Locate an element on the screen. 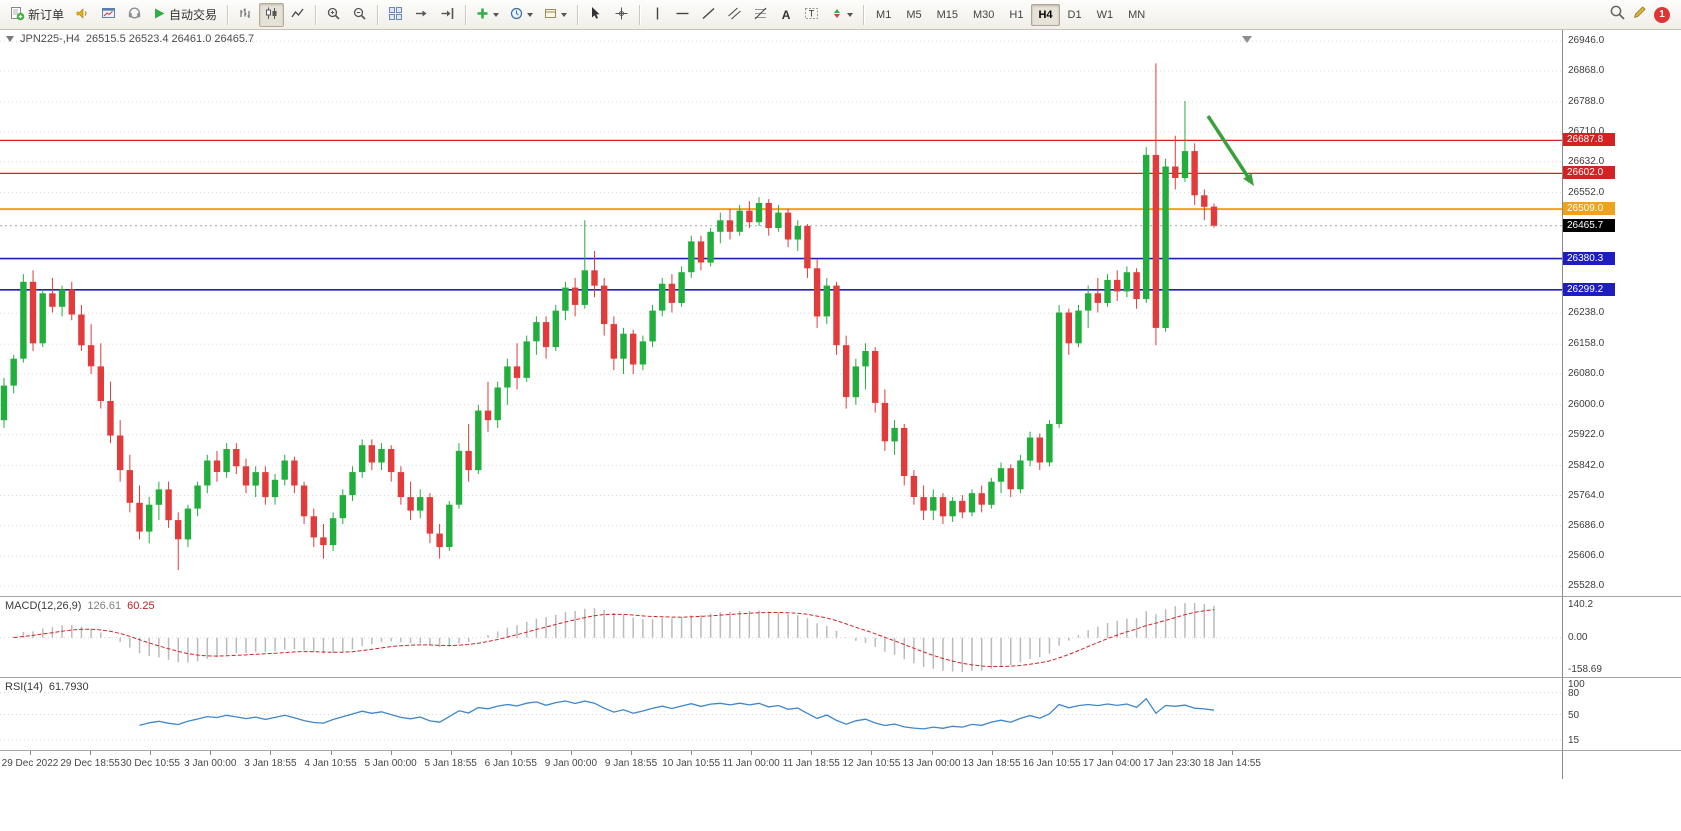 This screenshot has height=831, width=1681. rsi-title: RSI(14) is located at coordinates (24, 687).